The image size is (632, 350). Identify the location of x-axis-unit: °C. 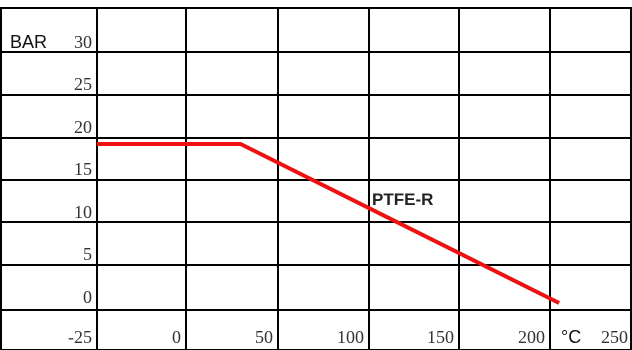
(571, 337).